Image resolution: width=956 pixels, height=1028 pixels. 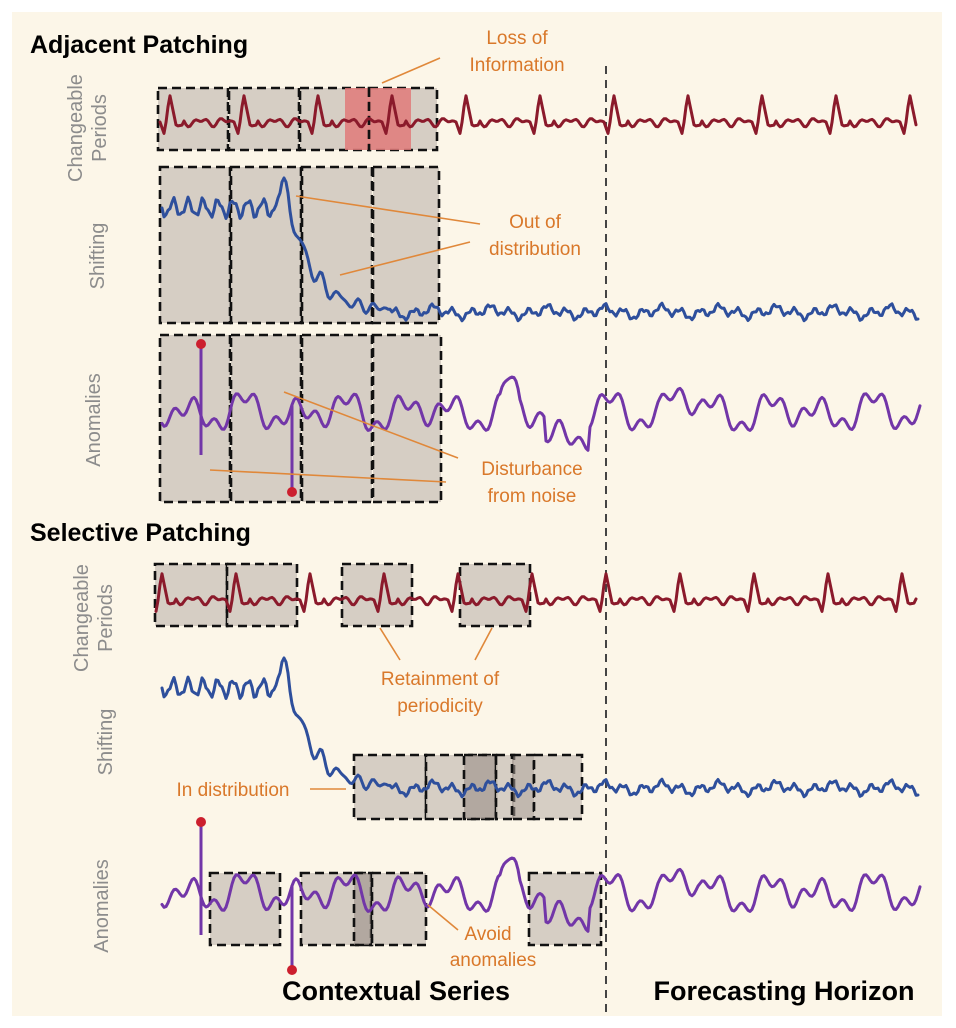 I want to click on annotation-in-distribution: In distribution, so click(x=232, y=790).